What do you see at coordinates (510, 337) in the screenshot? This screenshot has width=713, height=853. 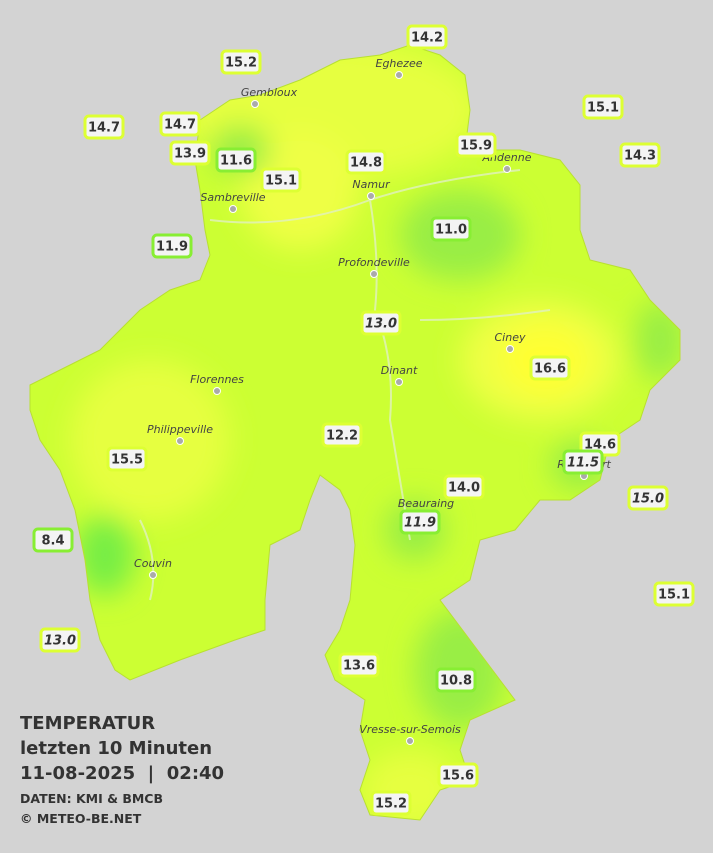 I see `city-name: Ciney` at bounding box center [510, 337].